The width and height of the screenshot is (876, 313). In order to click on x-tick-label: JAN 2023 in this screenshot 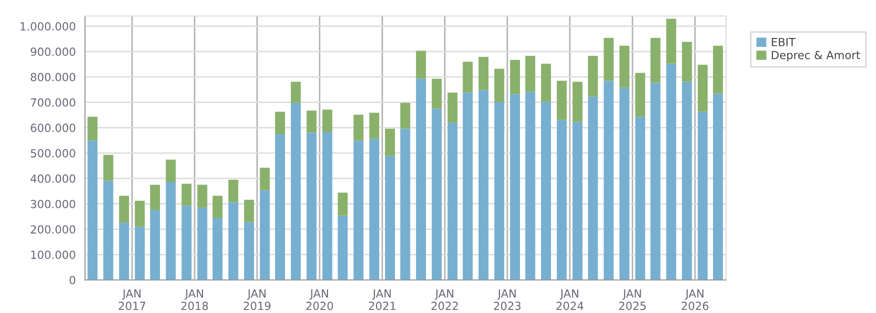, I will do `click(507, 299)`.